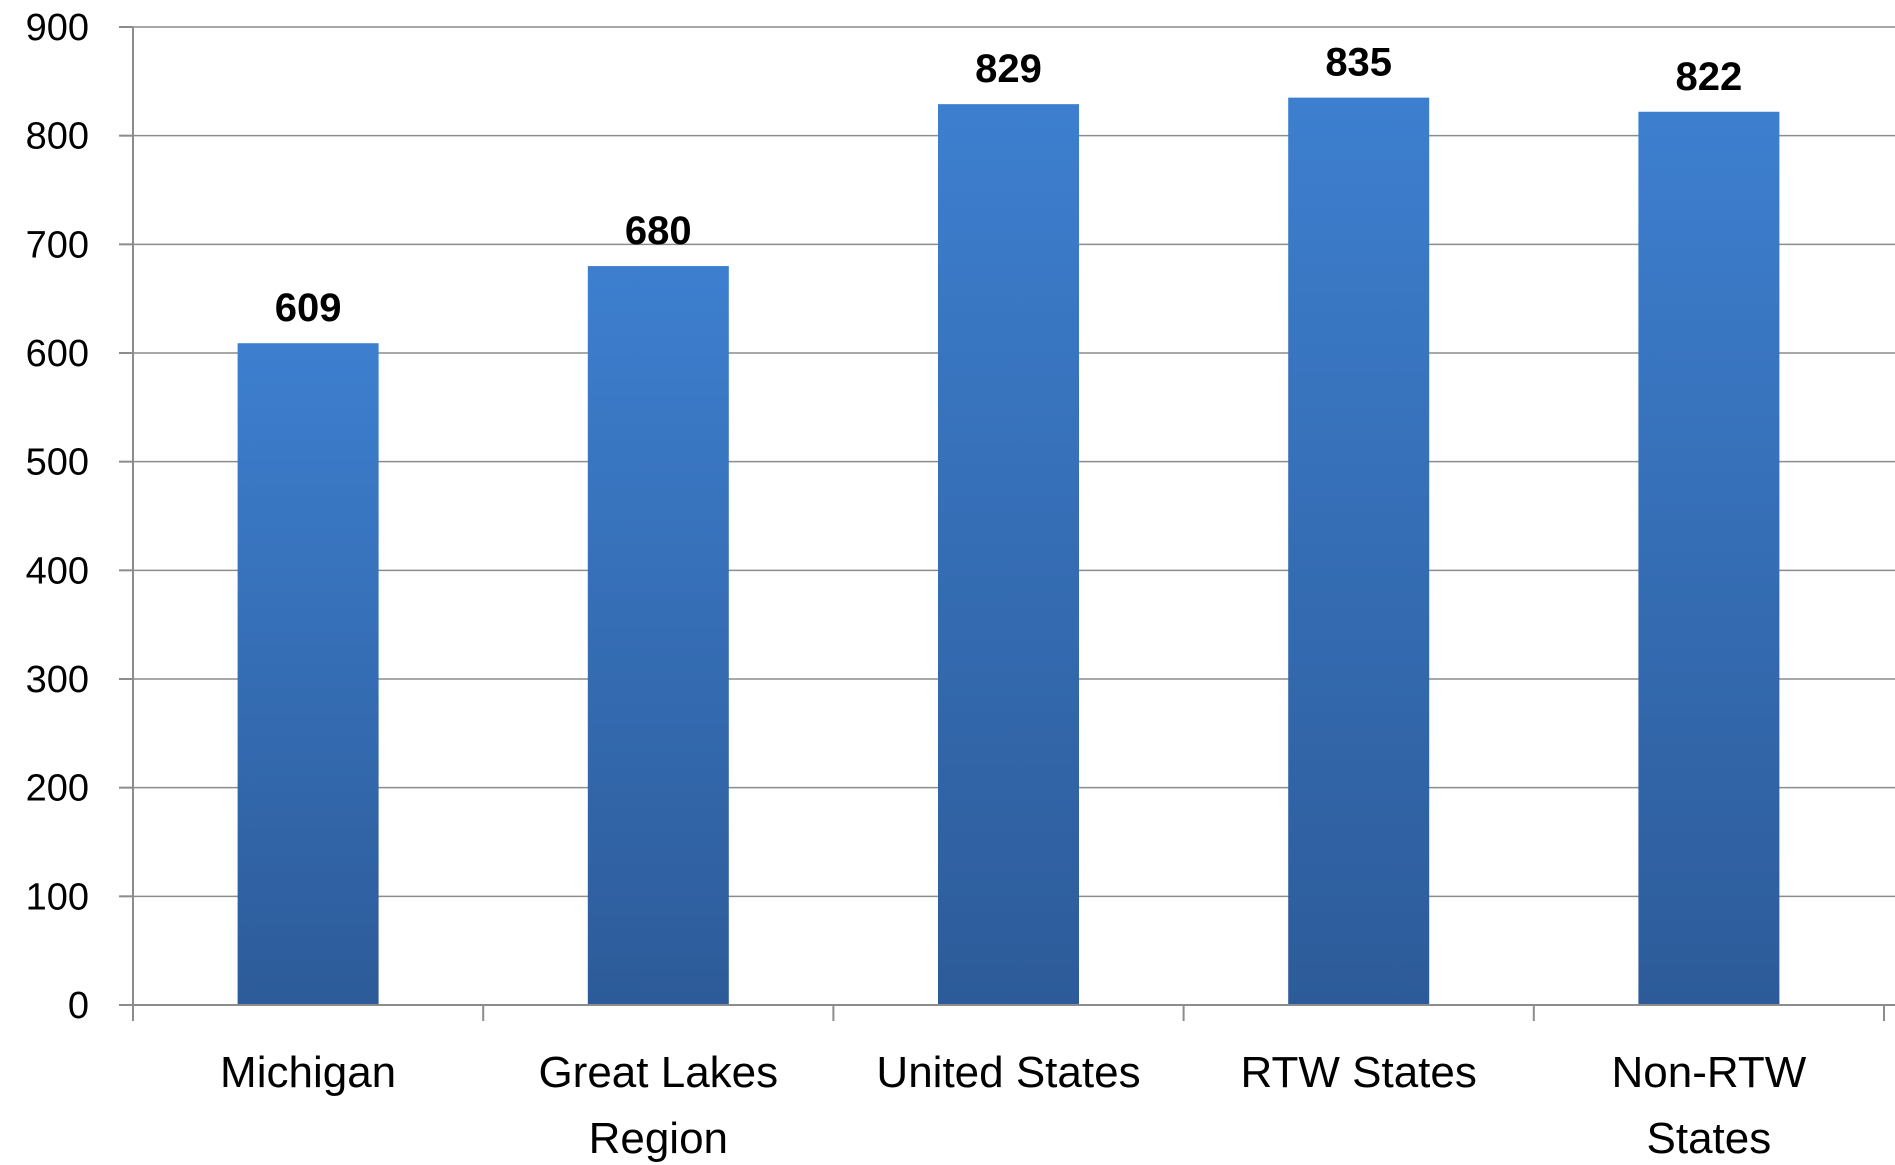 Image resolution: width=1895 pixels, height=1165 pixels. Describe the element at coordinates (1709, 1072) in the screenshot. I see `x-category-label: Non-RTW` at that location.